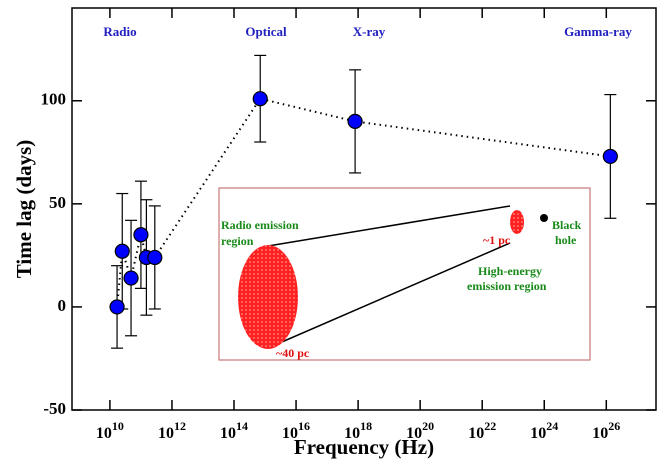  Describe the element at coordinates (266, 31) in the screenshot. I see `band-label: Optical` at that location.